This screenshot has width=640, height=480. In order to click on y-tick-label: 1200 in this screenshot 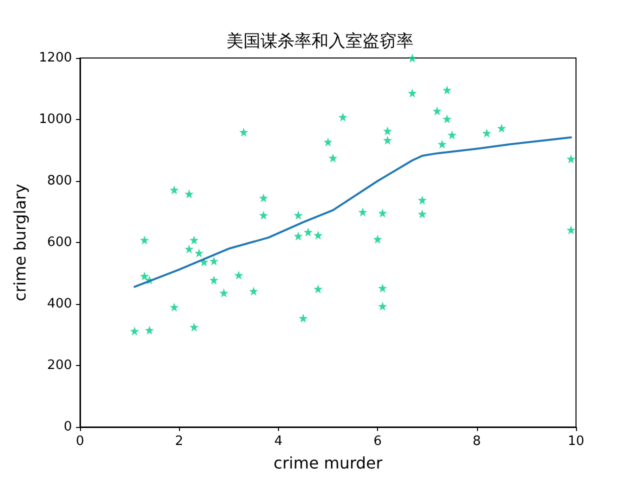, I will do `click(55, 58)`.